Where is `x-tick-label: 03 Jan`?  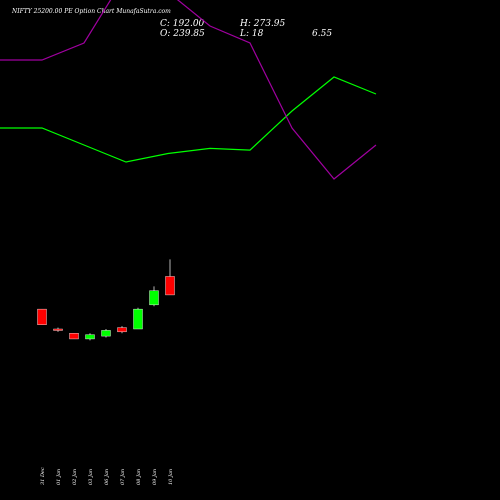
x-tick-label: 03 Jan is located at coordinates (91, 477).